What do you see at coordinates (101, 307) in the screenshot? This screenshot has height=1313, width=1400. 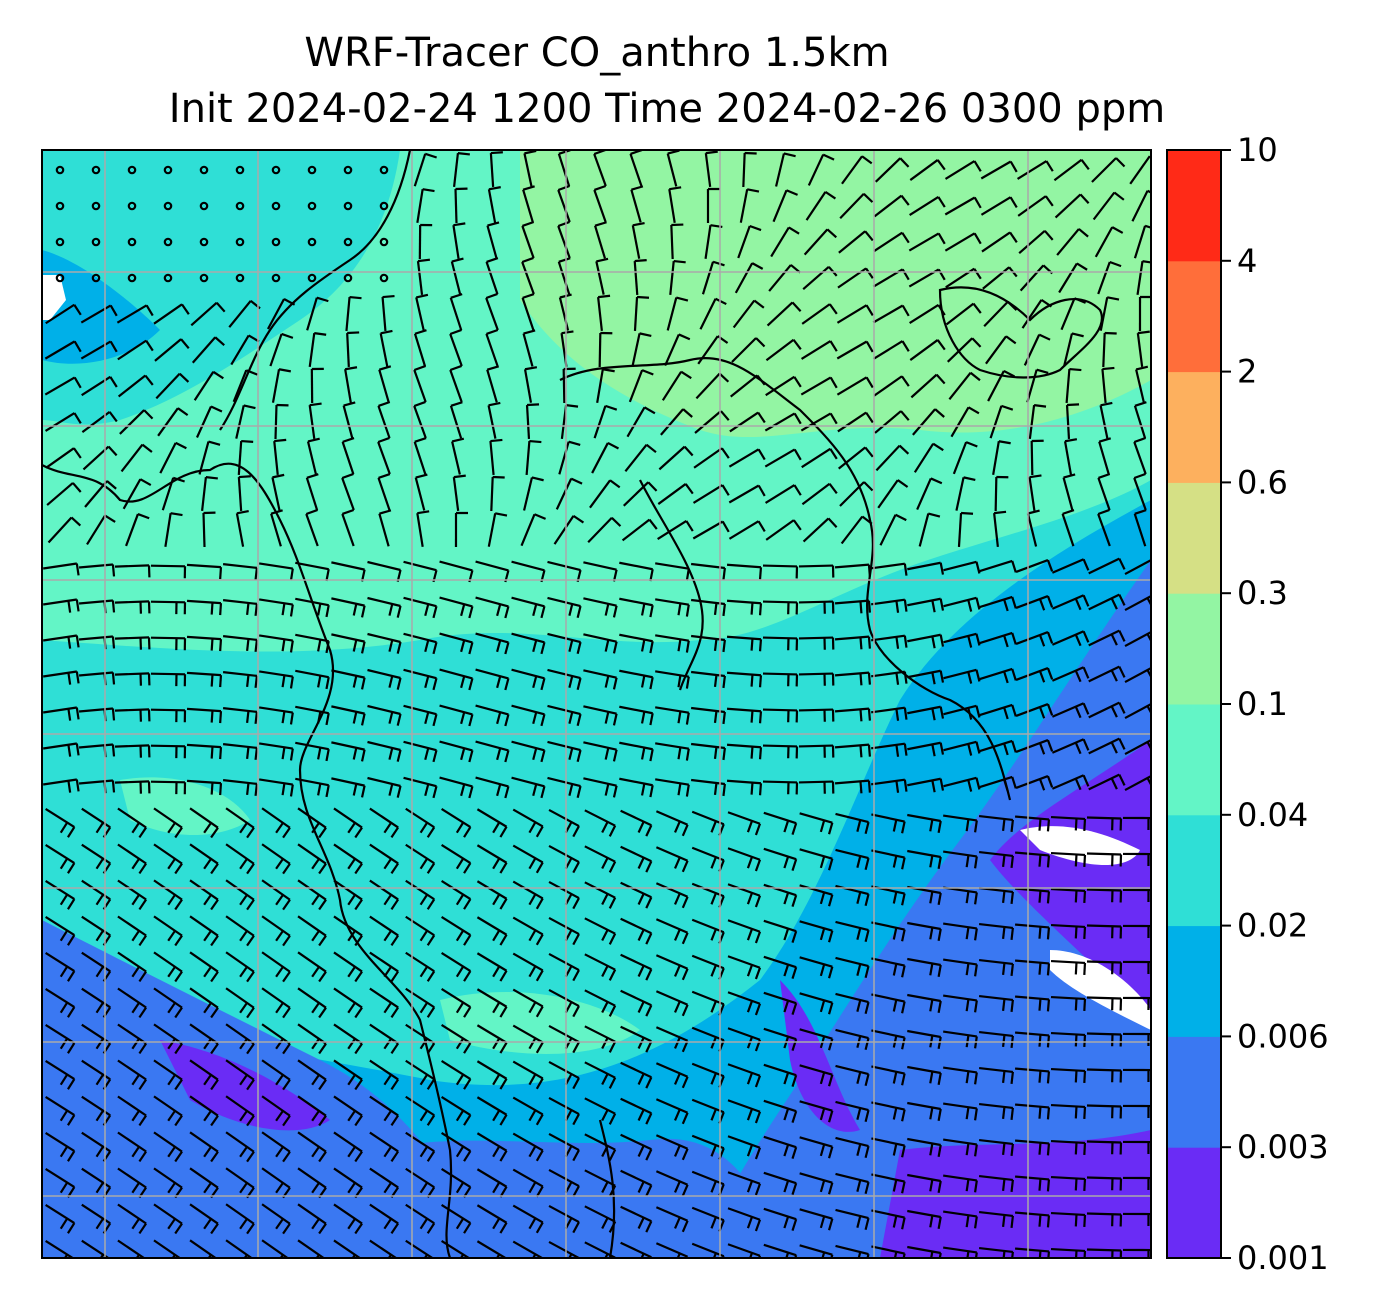 I see `region-northwest-pocket` at bounding box center [101, 307].